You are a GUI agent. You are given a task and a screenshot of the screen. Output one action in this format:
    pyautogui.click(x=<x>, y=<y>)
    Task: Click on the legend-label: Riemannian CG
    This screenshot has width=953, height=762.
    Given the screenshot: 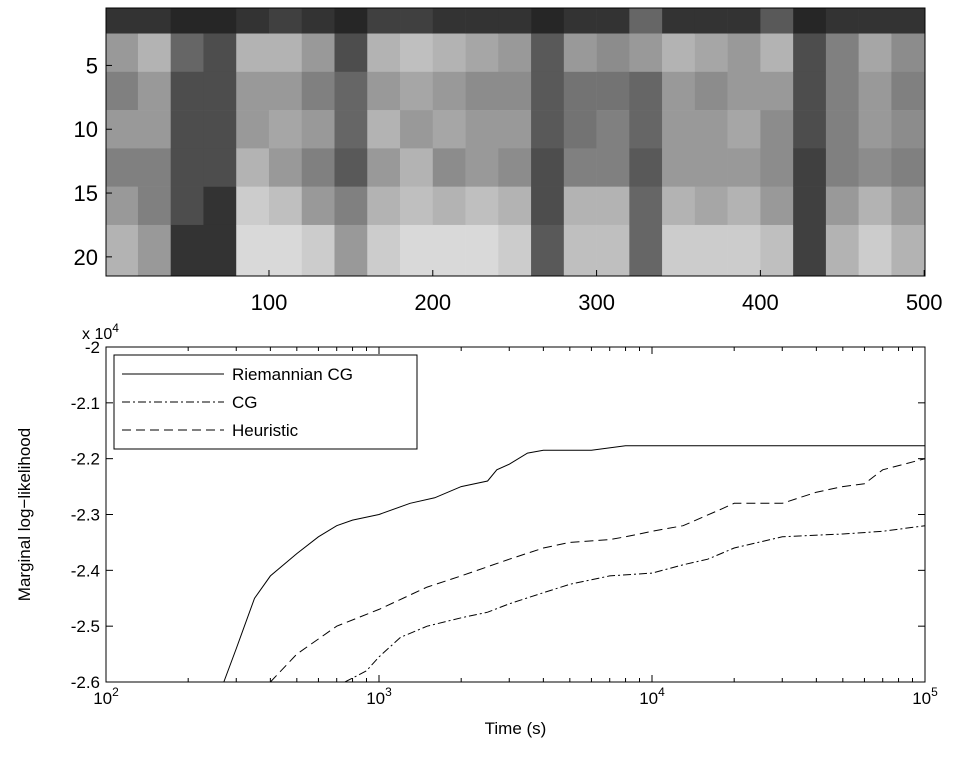 What is the action you would take?
    pyautogui.click(x=292, y=374)
    